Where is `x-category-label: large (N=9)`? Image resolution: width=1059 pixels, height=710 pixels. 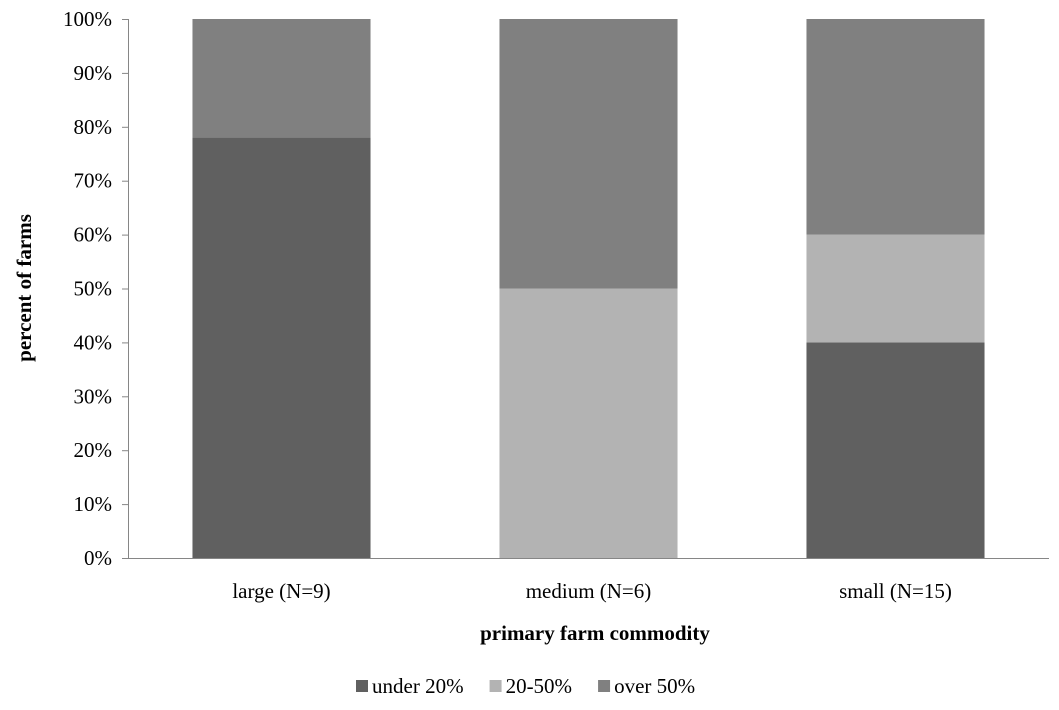
x-category-label: large (N=9) is located at coordinates (281, 591).